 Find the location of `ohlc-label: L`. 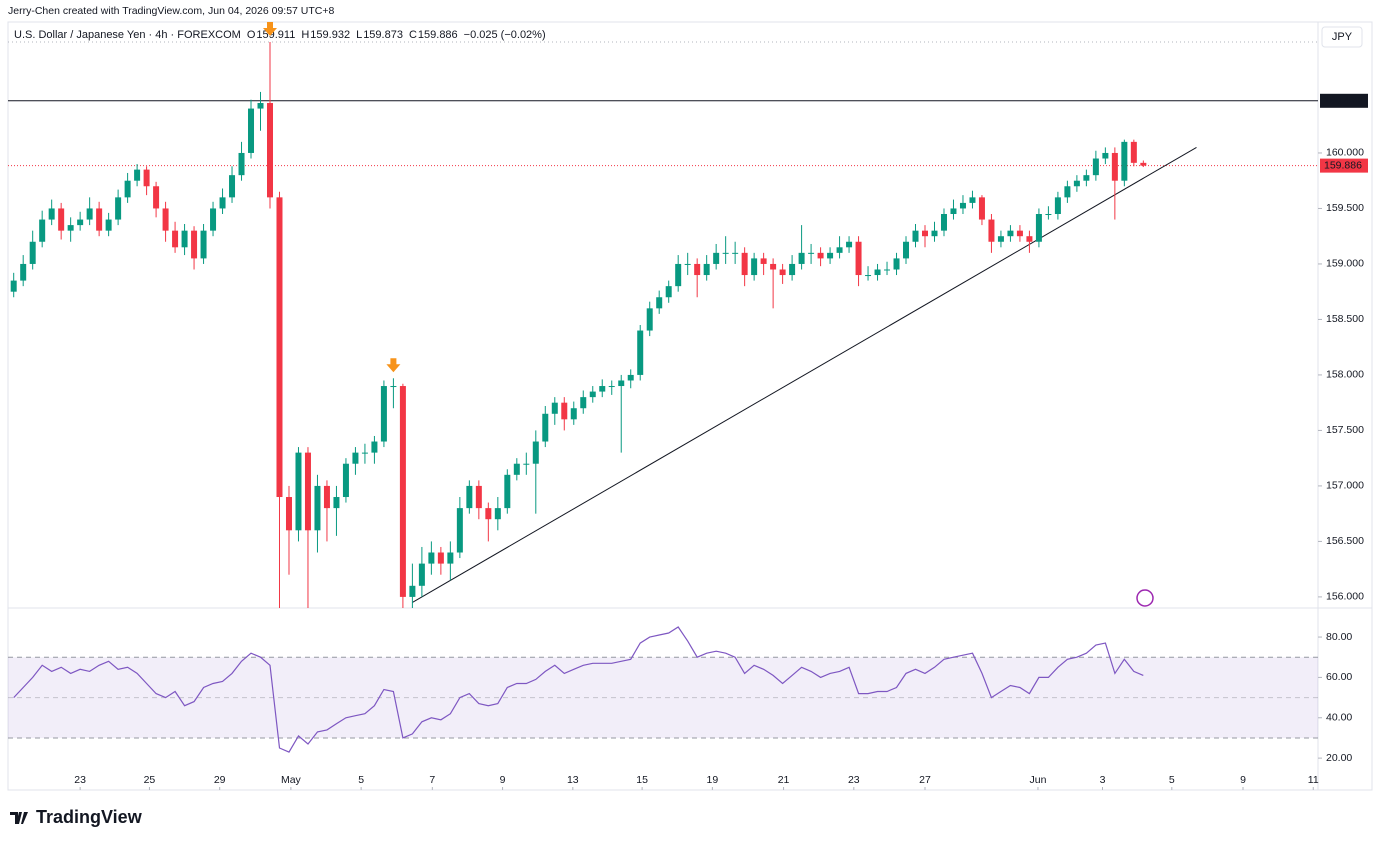

ohlc-label: L is located at coordinates (359, 35).